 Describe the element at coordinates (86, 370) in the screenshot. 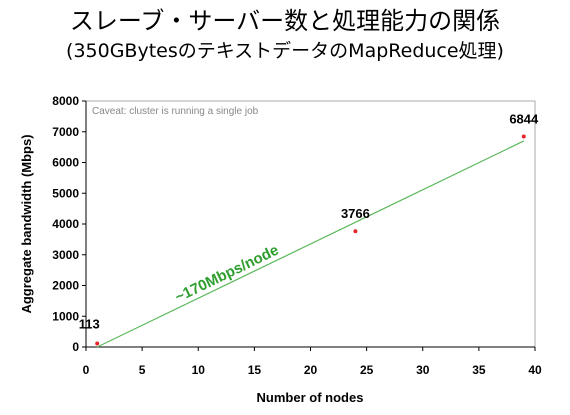

I see `x-tick-label: 0` at that location.